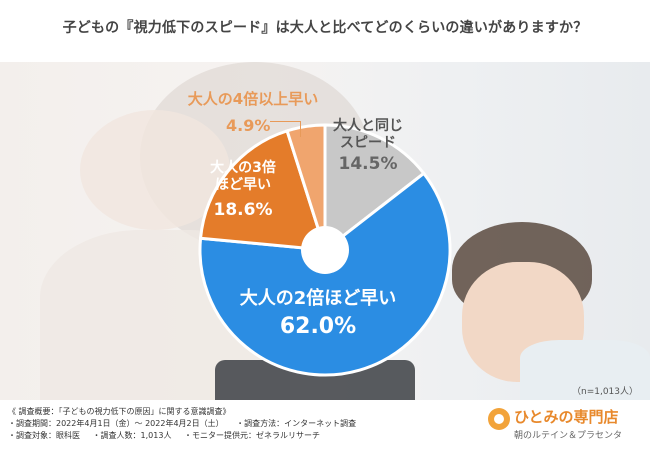 This screenshot has width=650, height=450. I want to click on brand-name: ひとみの専門店, so click(566, 417).